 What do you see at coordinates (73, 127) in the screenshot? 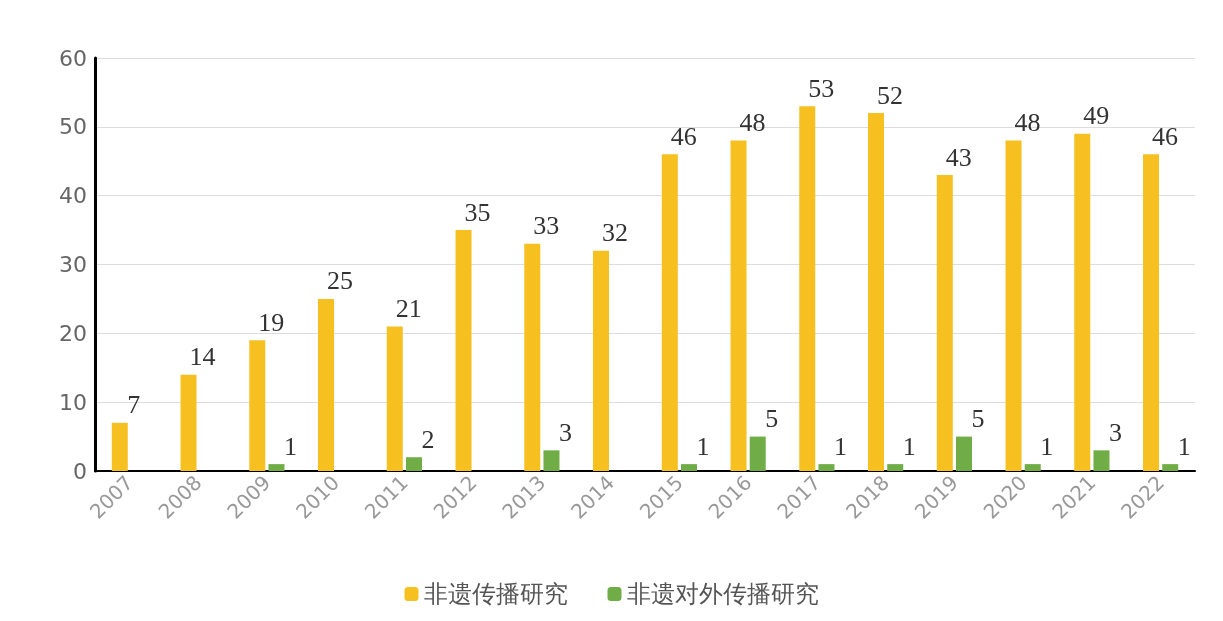
I see `y-tick-label: 50` at bounding box center [73, 127].